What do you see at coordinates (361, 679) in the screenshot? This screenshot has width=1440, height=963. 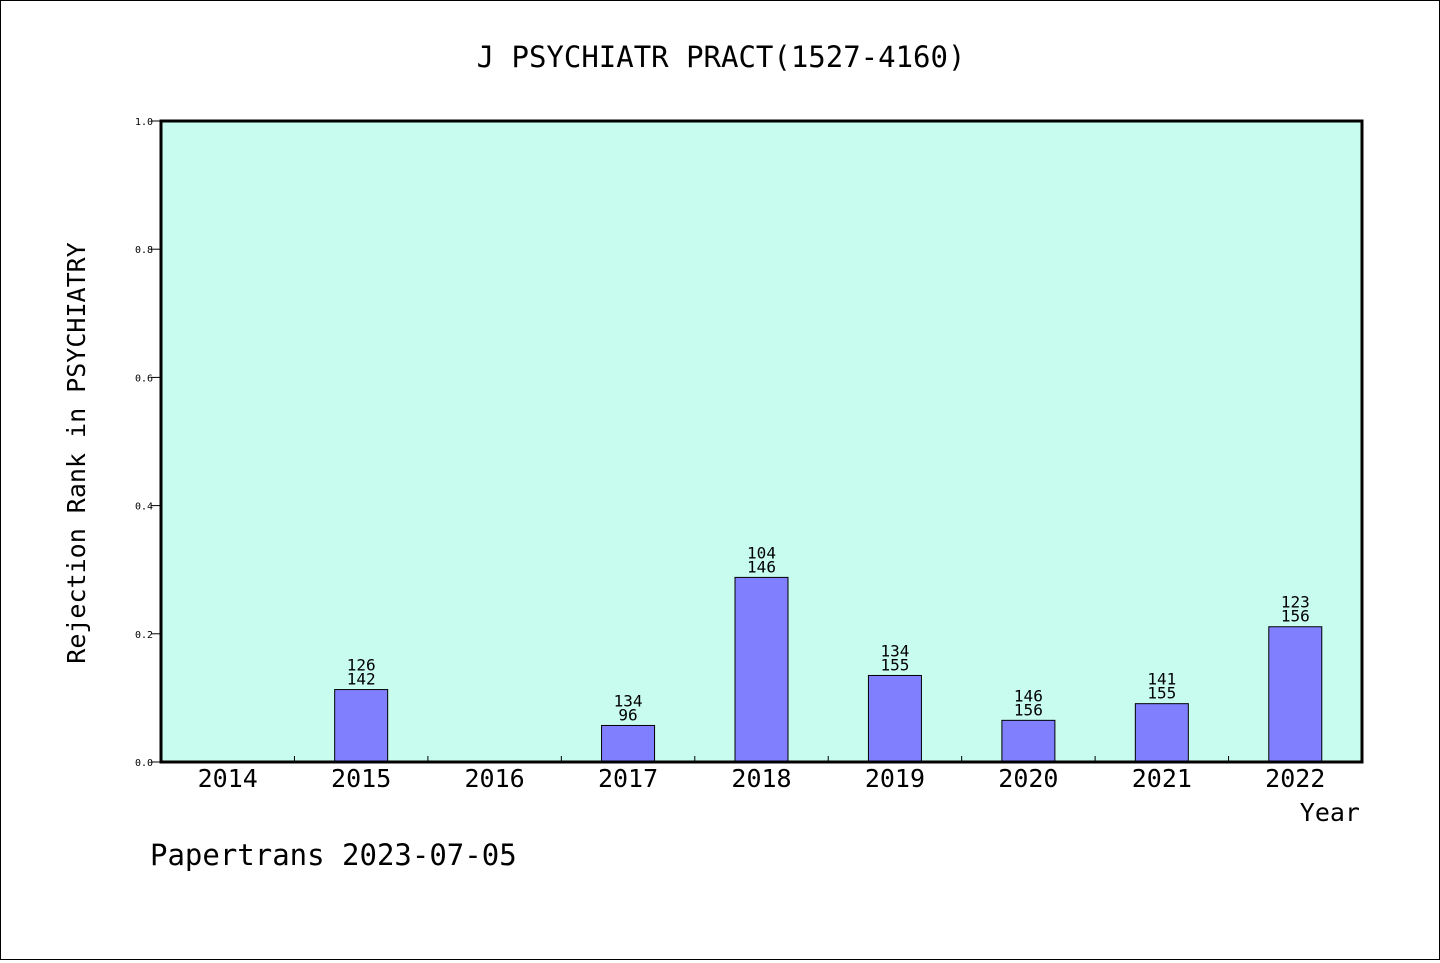 I see `bar-label-bottom: 142` at bounding box center [361, 679].